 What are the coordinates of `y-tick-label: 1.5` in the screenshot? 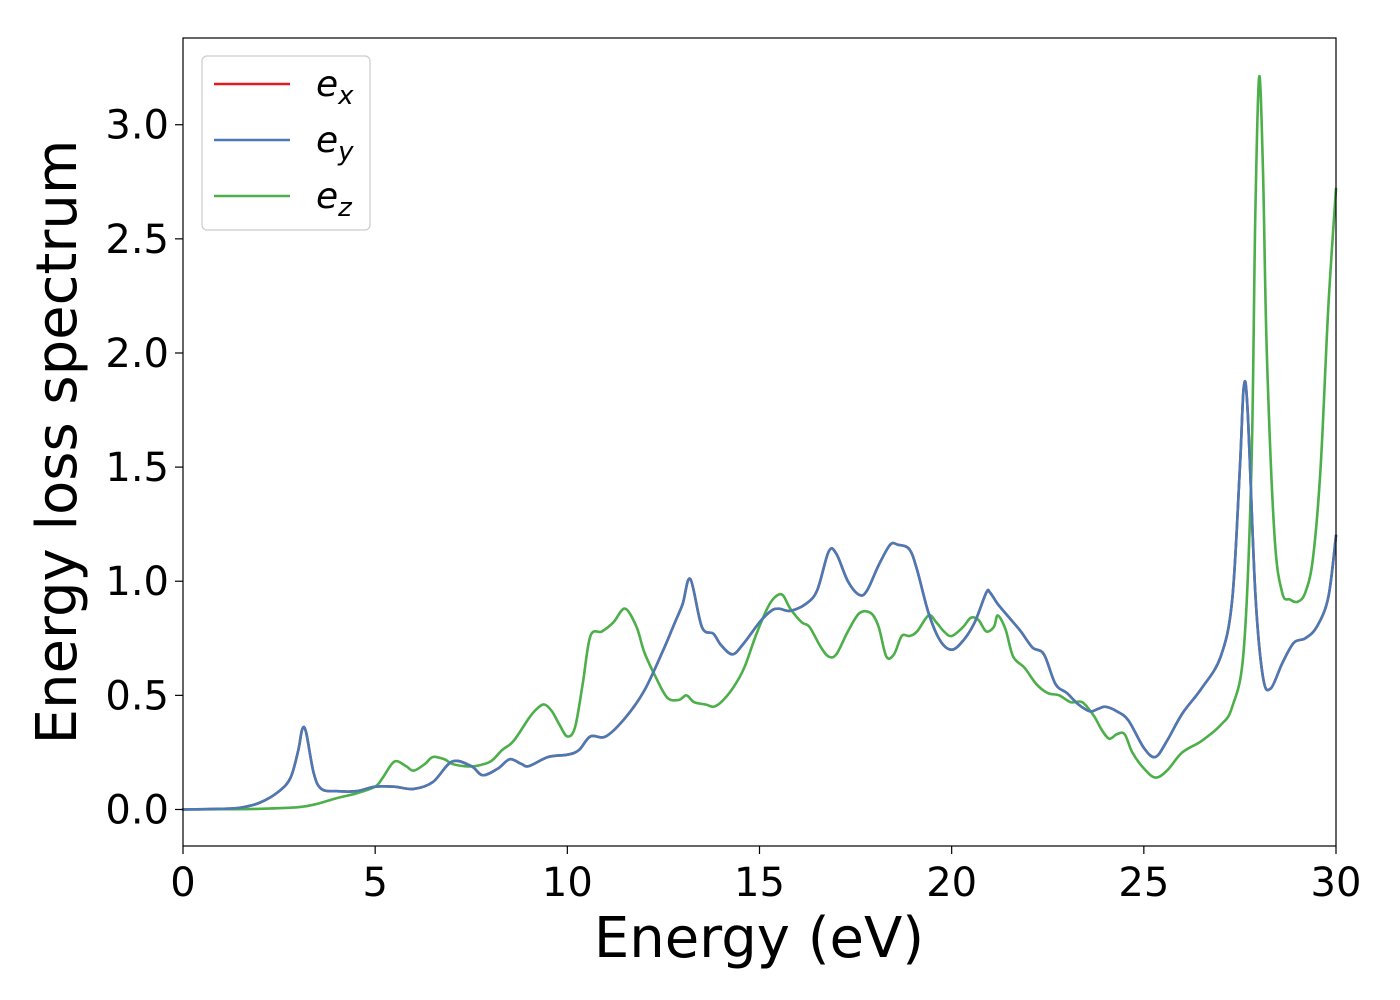 It's located at (137, 468).